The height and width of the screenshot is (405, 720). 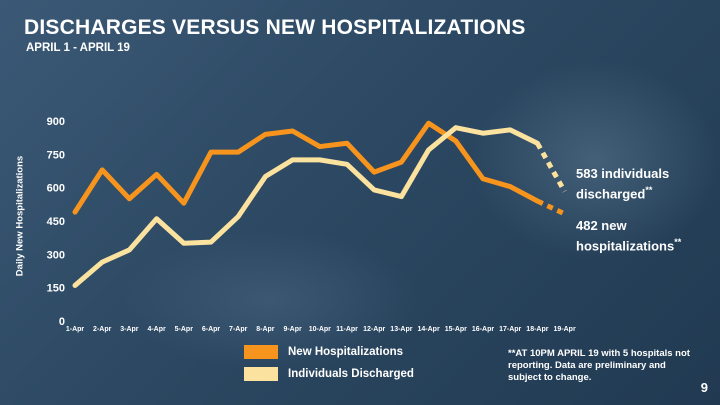 What do you see at coordinates (374, 329) in the screenshot?
I see `x-tick-label: 12-Apr` at bounding box center [374, 329].